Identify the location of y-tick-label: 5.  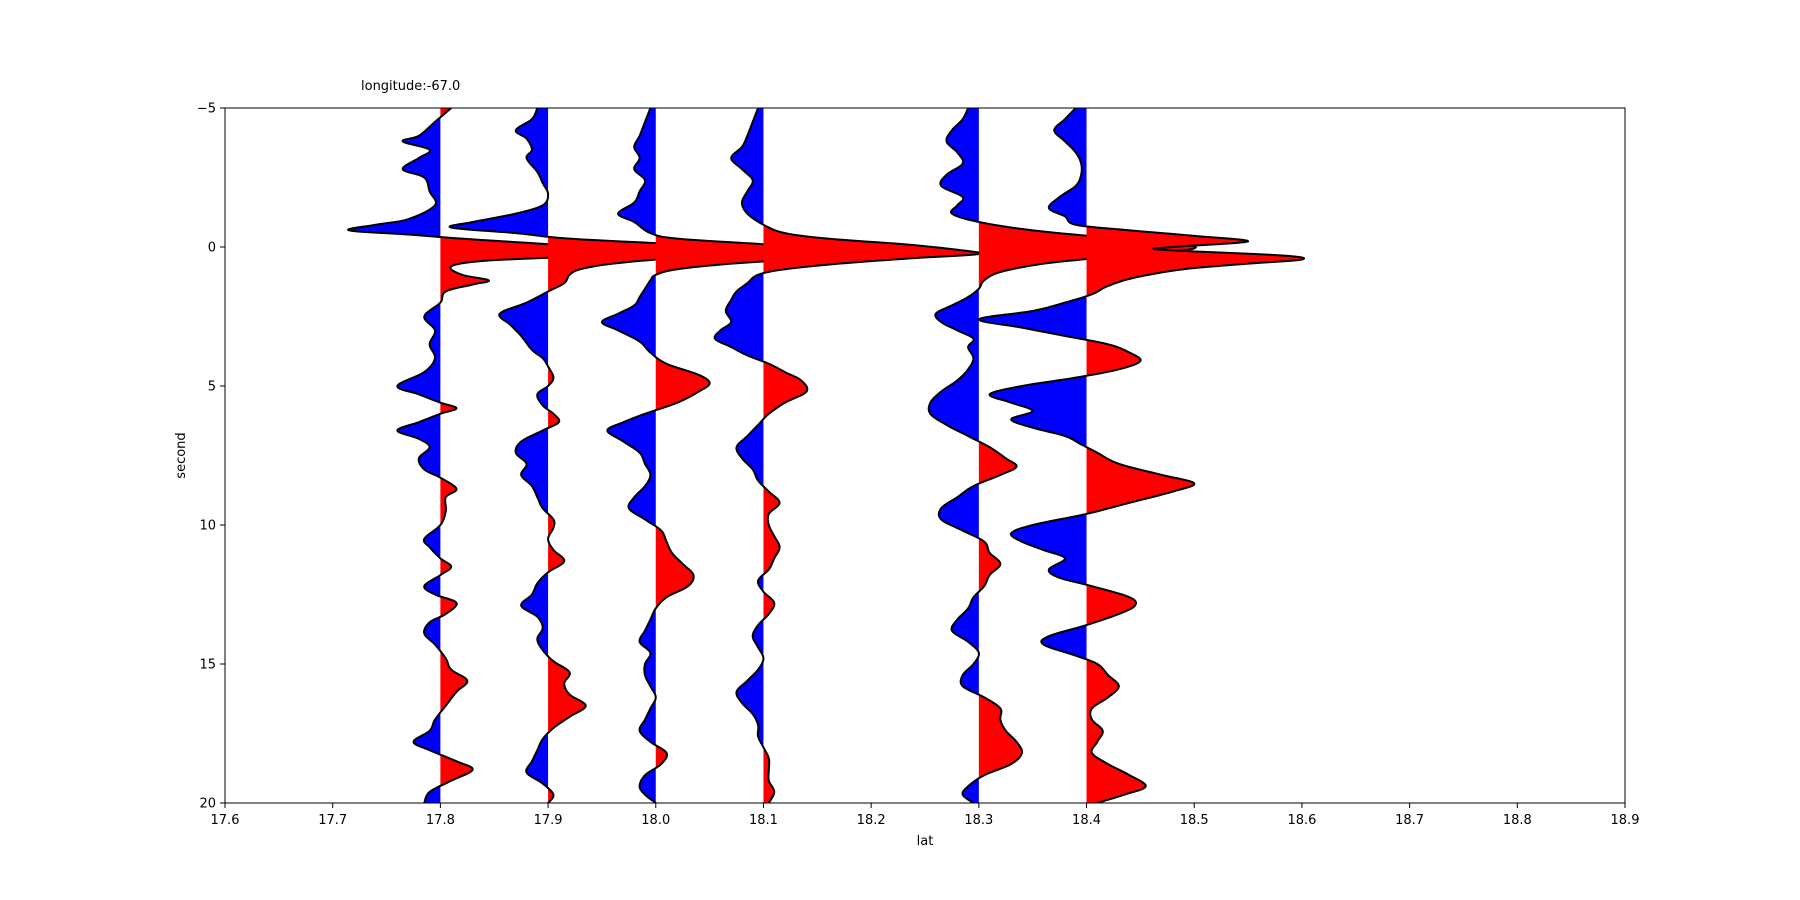
(212, 387).